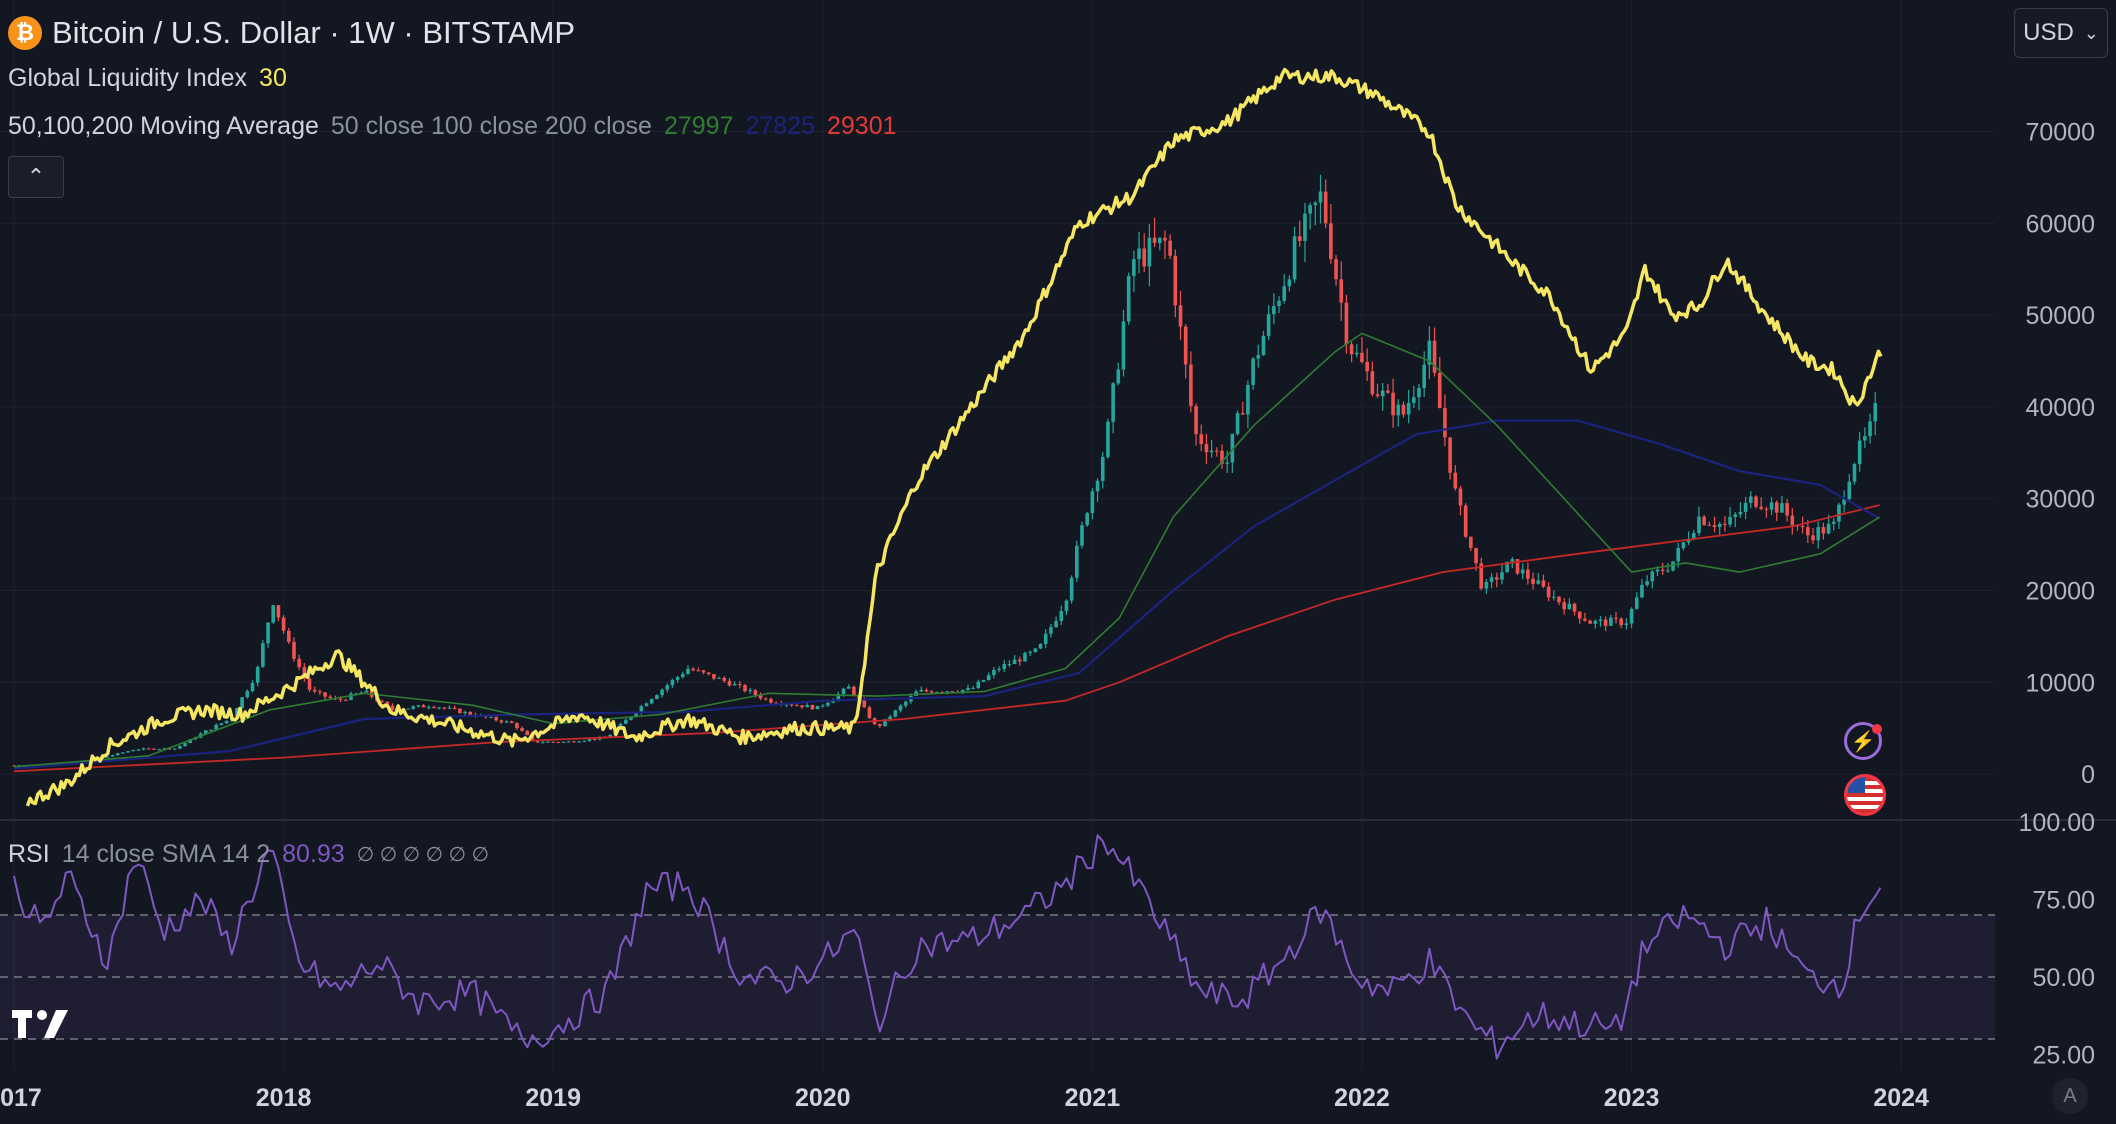  What do you see at coordinates (1632, 1098) in the screenshot?
I see `time-axis-label: 2023` at bounding box center [1632, 1098].